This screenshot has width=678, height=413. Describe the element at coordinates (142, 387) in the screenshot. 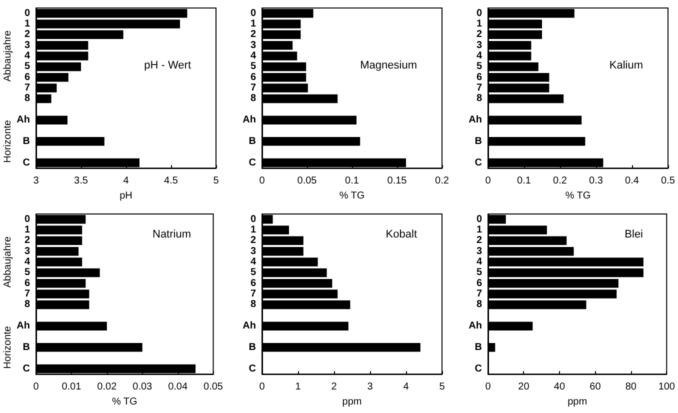

I see `x-tick-label: 0.03` at that location.